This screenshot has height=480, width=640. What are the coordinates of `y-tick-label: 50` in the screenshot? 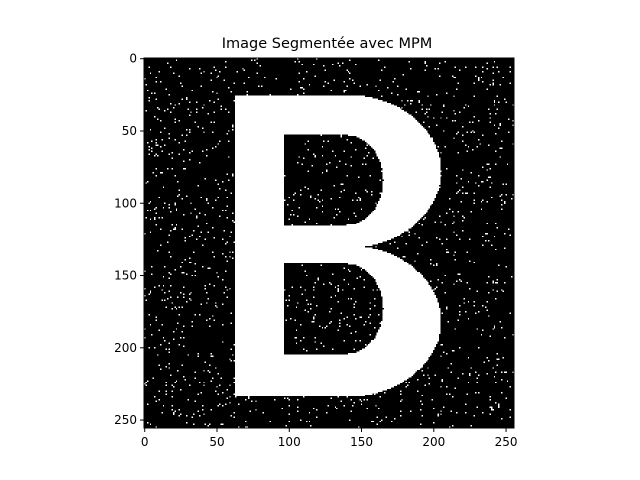 It's located at (129, 131).